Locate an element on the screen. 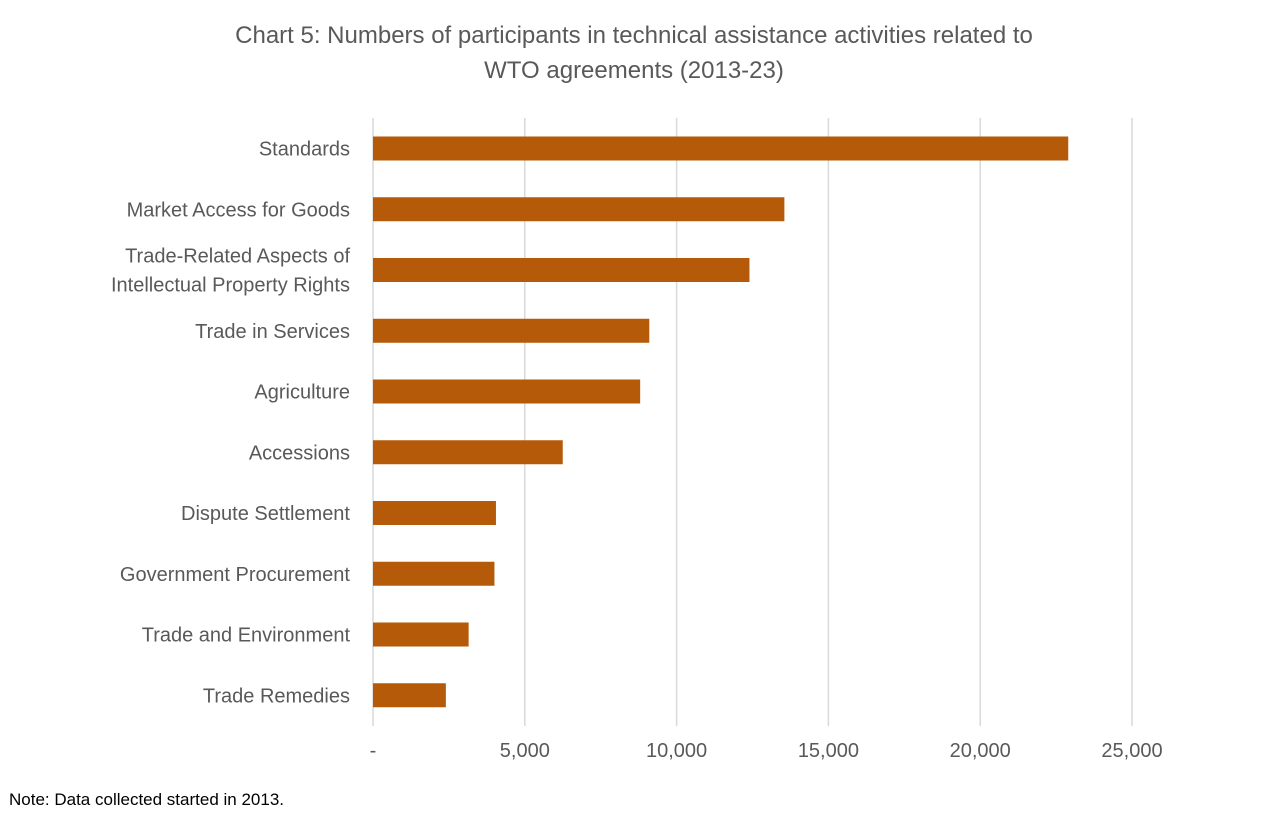 The height and width of the screenshot is (838, 1265). category-label-1: Market Access for Goods is located at coordinates (238, 210).